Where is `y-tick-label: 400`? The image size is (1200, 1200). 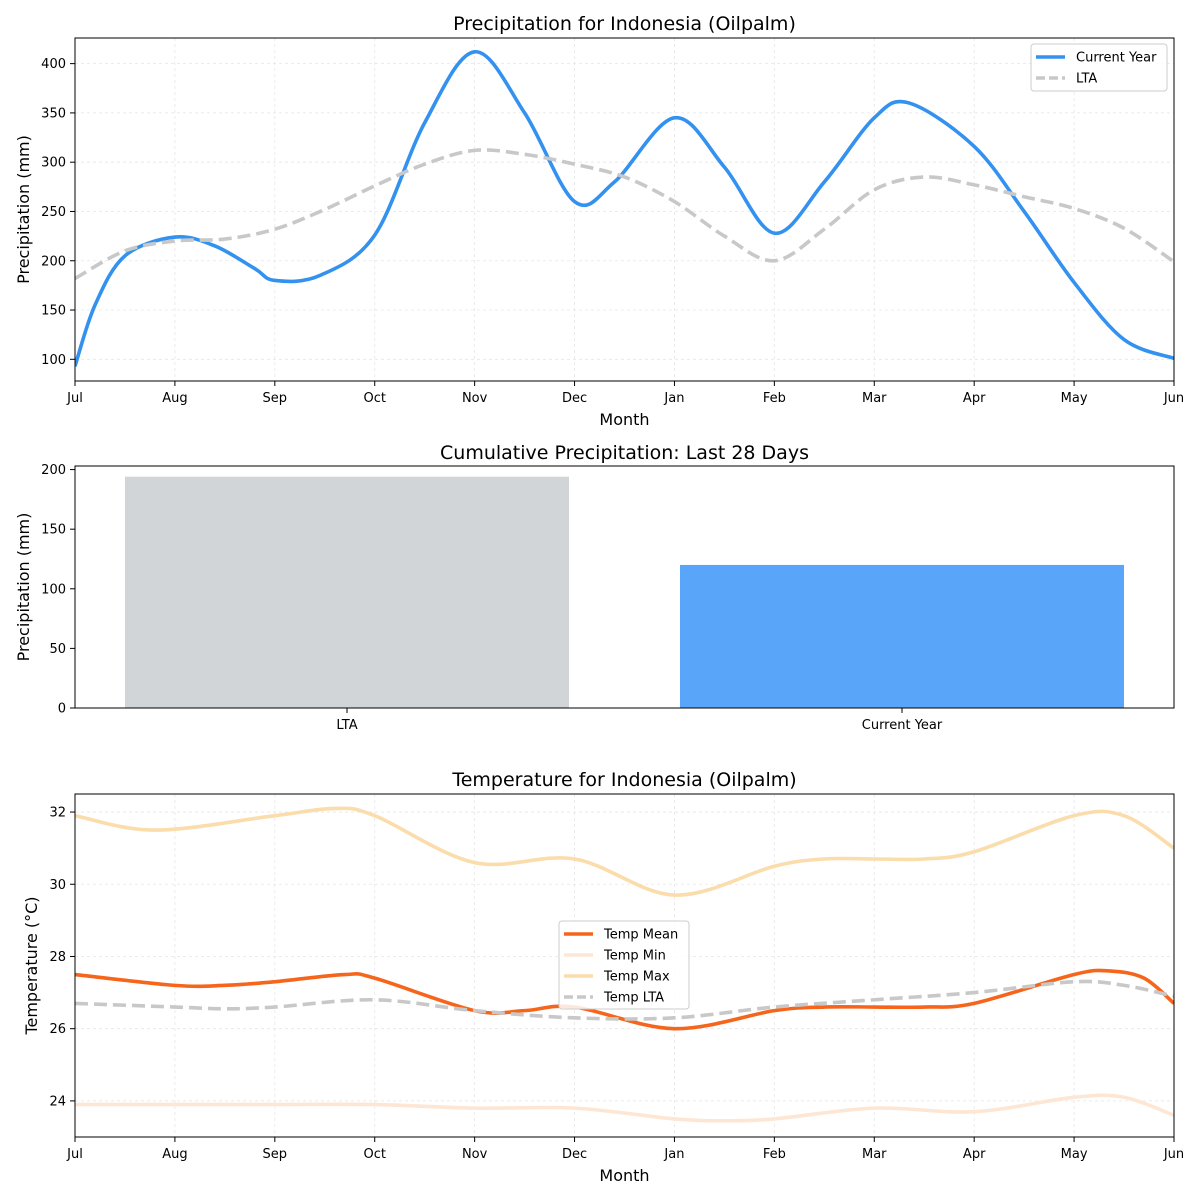 y-tick-label: 400 is located at coordinates (53, 64).